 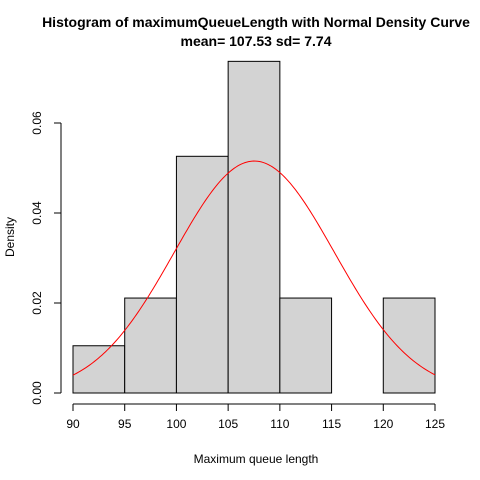 I want to click on y-tick-label: 0.06, so click(x=37, y=123).